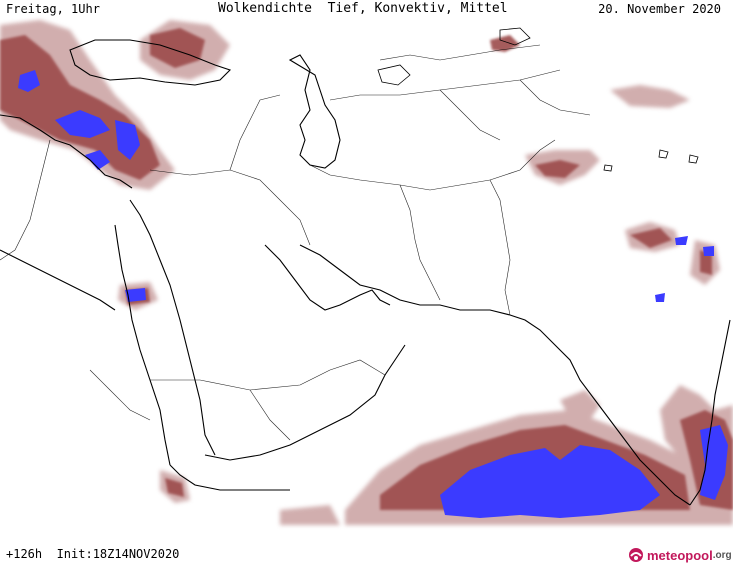 Image resolution: width=733 pixels, height=566 pixels. What do you see at coordinates (405, 280) in the screenshot?
I see `iran-coast` at bounding box center [405, 280].